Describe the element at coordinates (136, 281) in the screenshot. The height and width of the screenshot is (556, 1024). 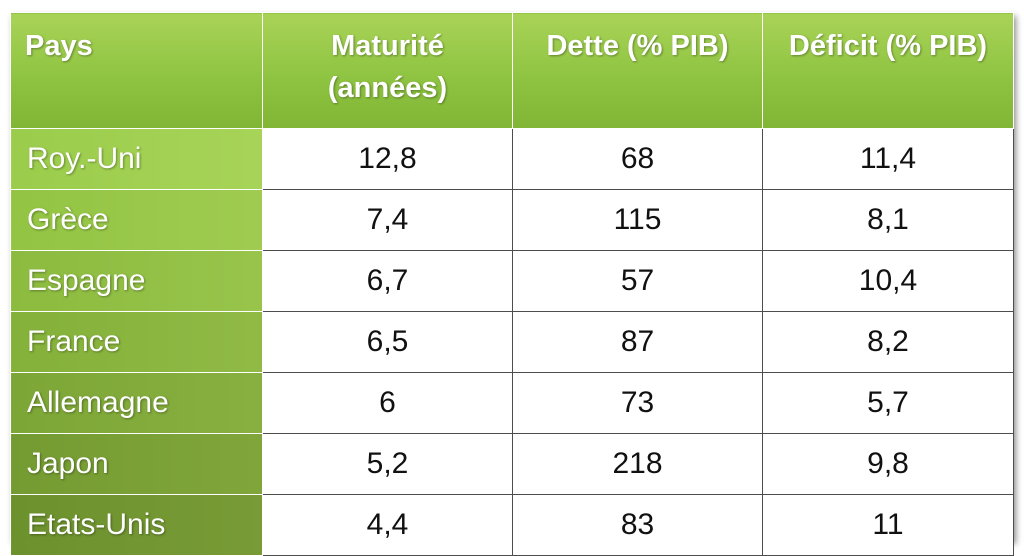
I see `row-header-pays: Espagne` at that location.